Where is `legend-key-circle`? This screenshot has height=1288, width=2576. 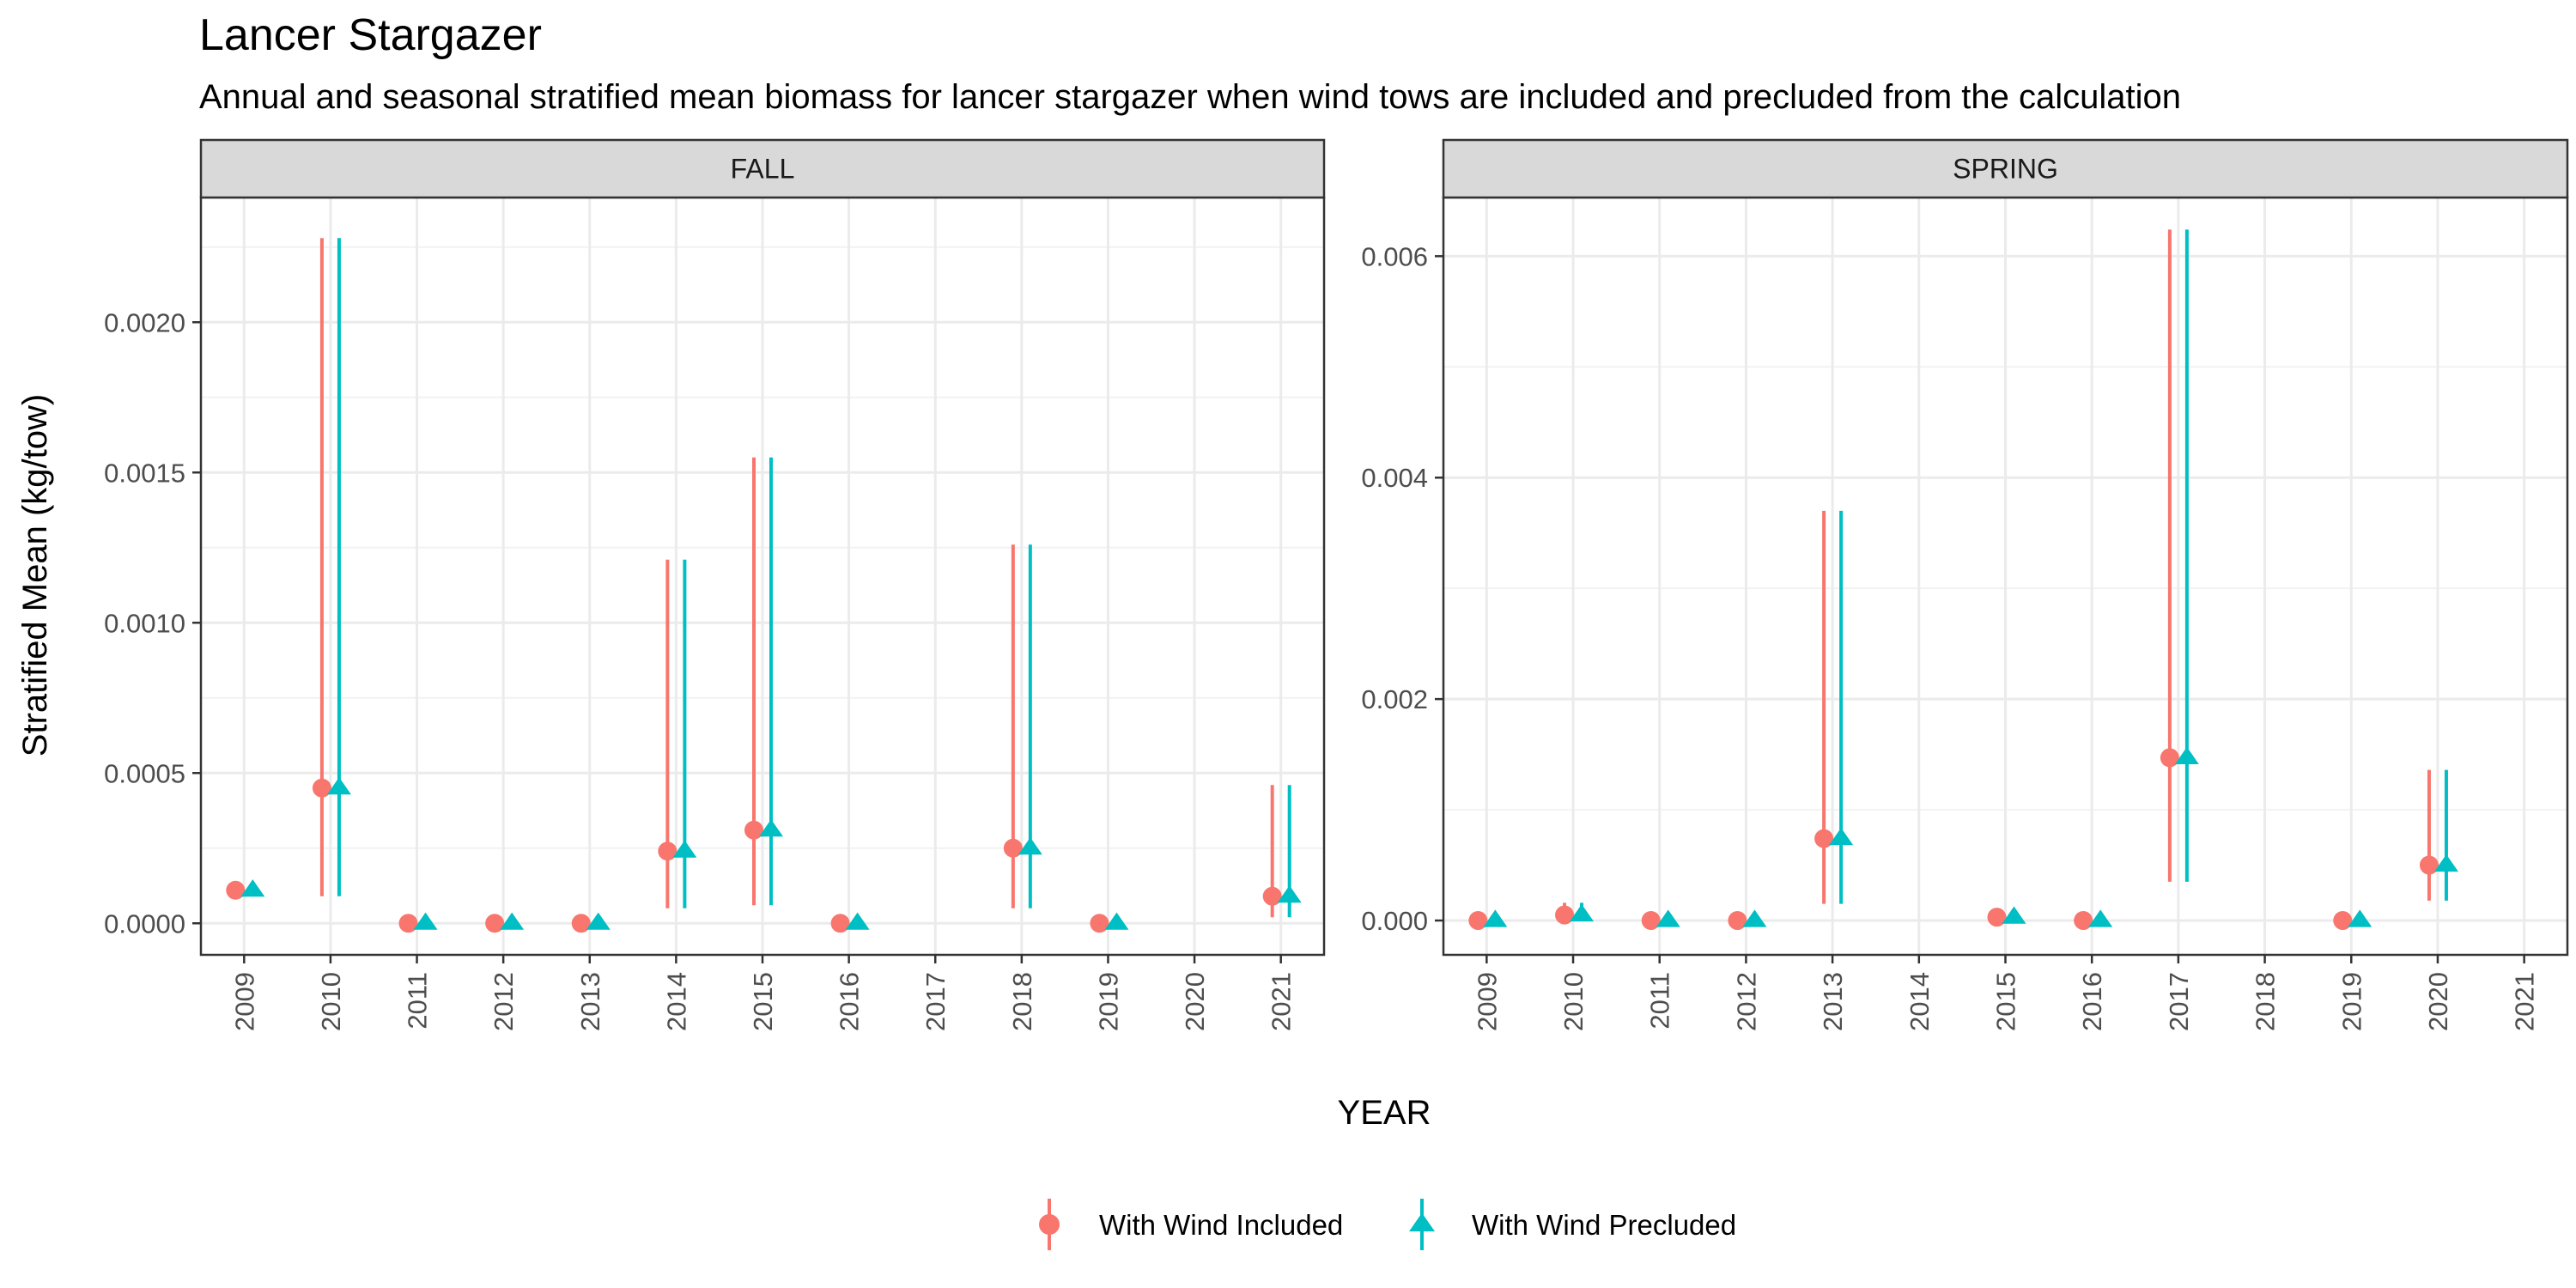
legend-key-circle is located at coordinates (1049, 1224).